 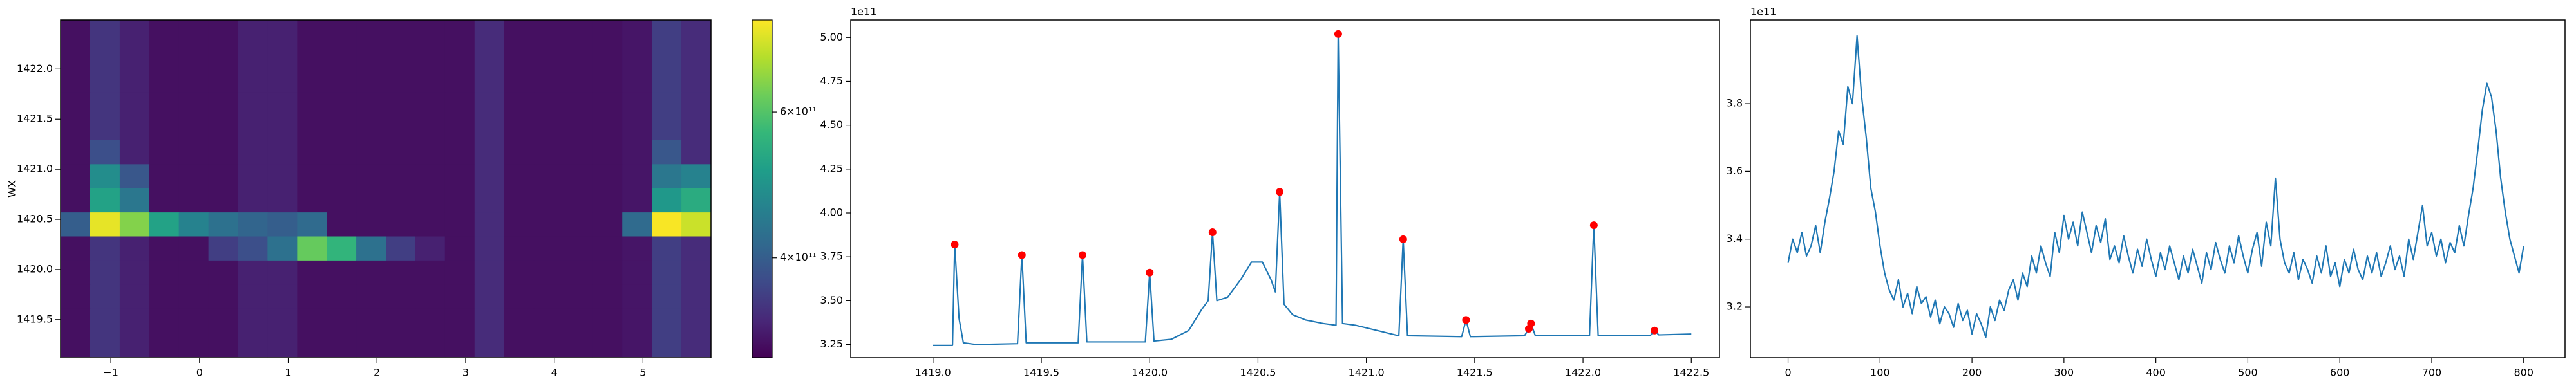 What do you see at coordinates (12, 189) in the screenshot?
I see `y-axis-label: WX` at bounding box center [12, 189].